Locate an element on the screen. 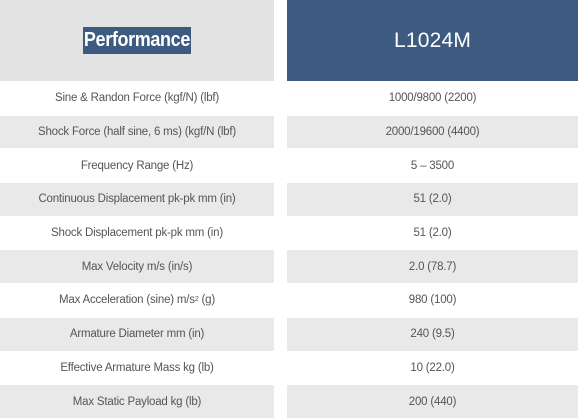 This screenshot has width=578, height=418. performance-header-label: Performance is located at coordinates (137, 40).